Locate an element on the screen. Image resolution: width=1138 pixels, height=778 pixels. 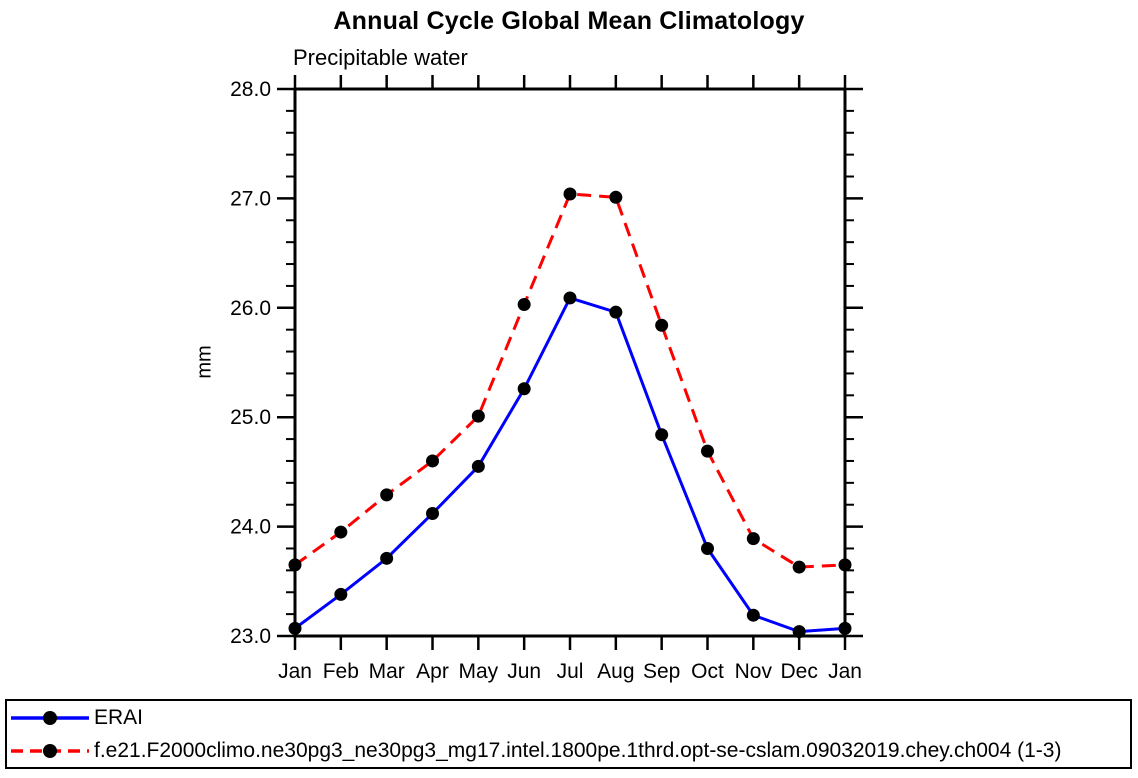
y-tick-label: 23.0 is located at coordinates (250, 636).